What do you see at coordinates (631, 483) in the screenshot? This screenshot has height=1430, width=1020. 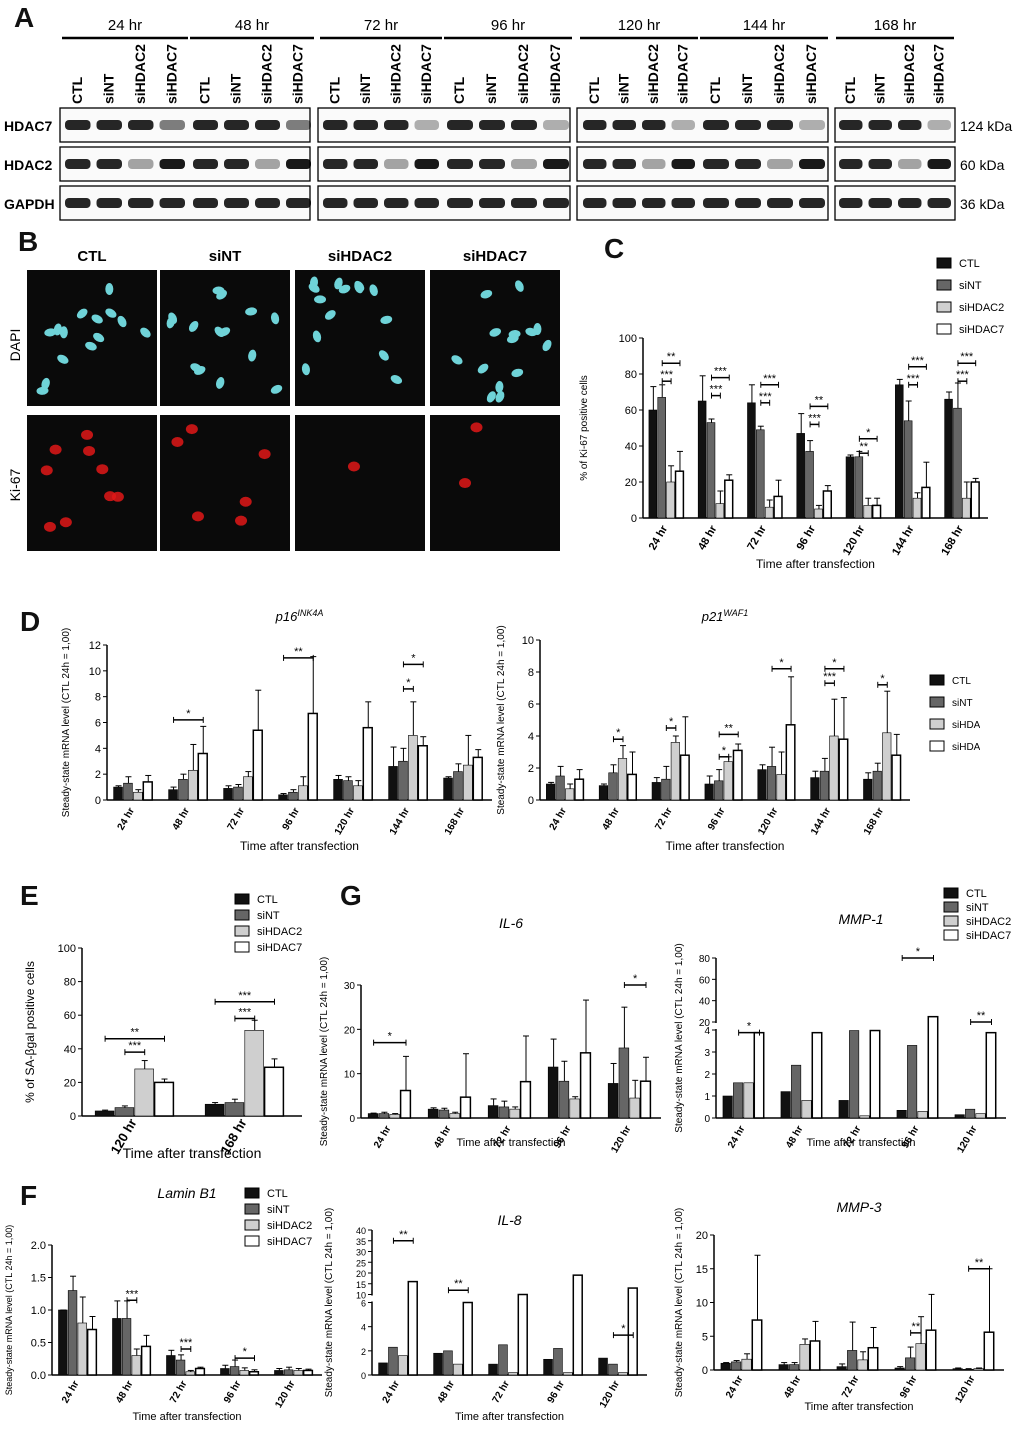 I see `y-tick-label: 20` at bounding box center [631, 483].